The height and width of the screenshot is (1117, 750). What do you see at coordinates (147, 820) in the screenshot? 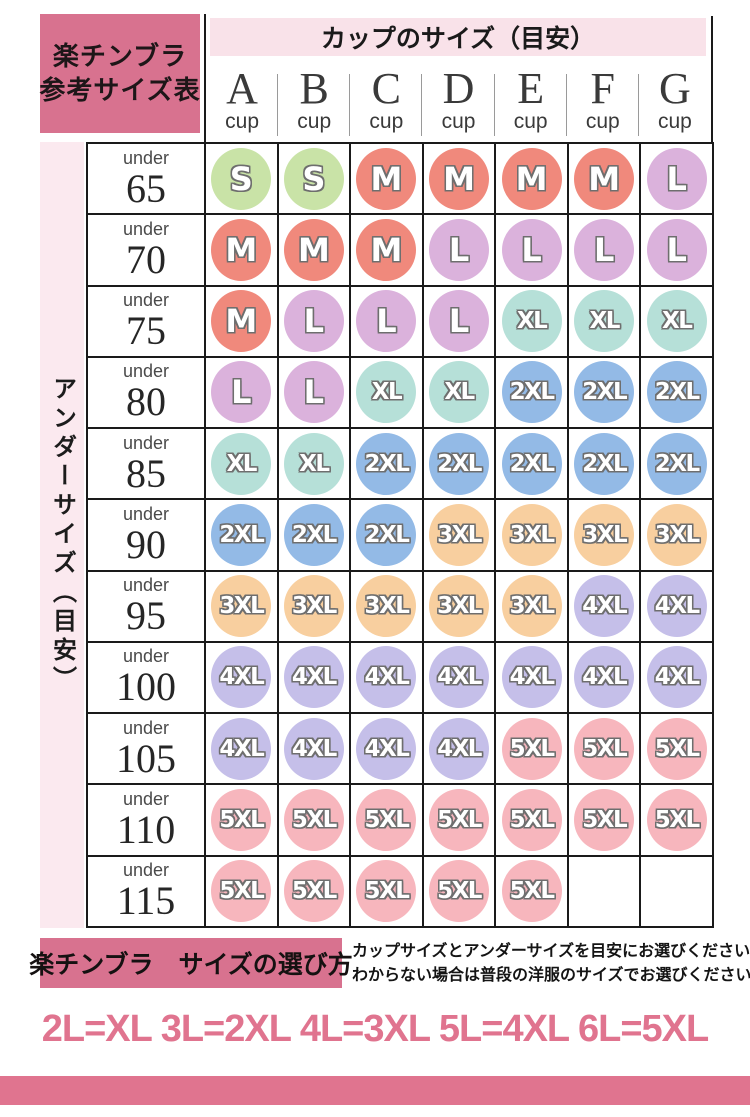
I see `row-label: under 110` at bounding box center [147, 820].